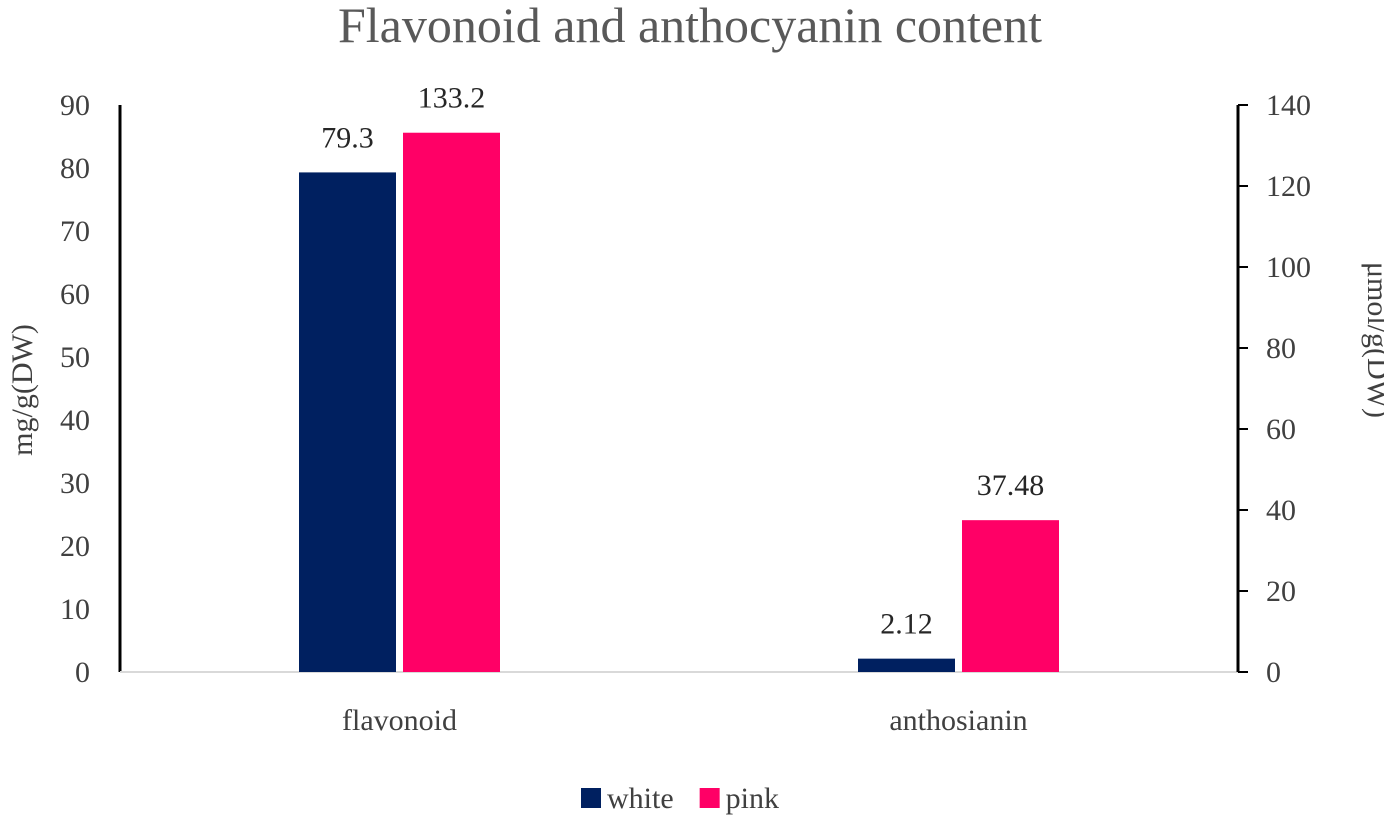 The image size is (1384, 817). What do you see at coordinates (685, 720) in the screenshot?
I see `category-labels: flavonoid anthosianin` at bounding box center [685, 720].